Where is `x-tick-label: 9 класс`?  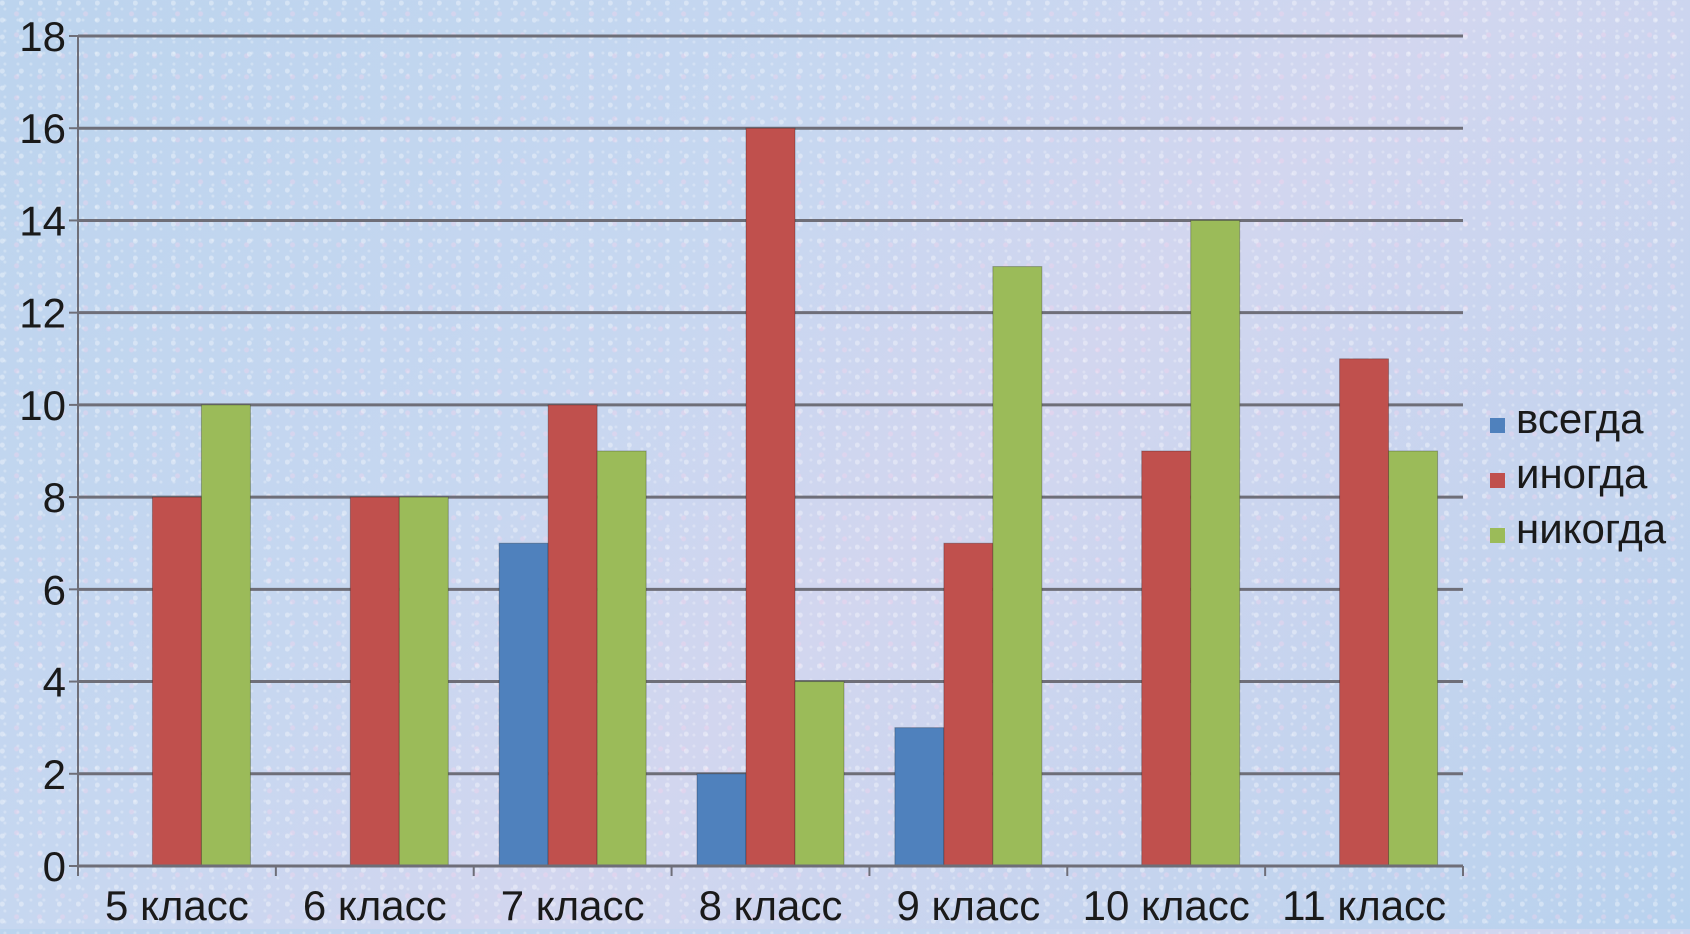
x-tick-label: 9 класс is located at coordinates (968, 905).